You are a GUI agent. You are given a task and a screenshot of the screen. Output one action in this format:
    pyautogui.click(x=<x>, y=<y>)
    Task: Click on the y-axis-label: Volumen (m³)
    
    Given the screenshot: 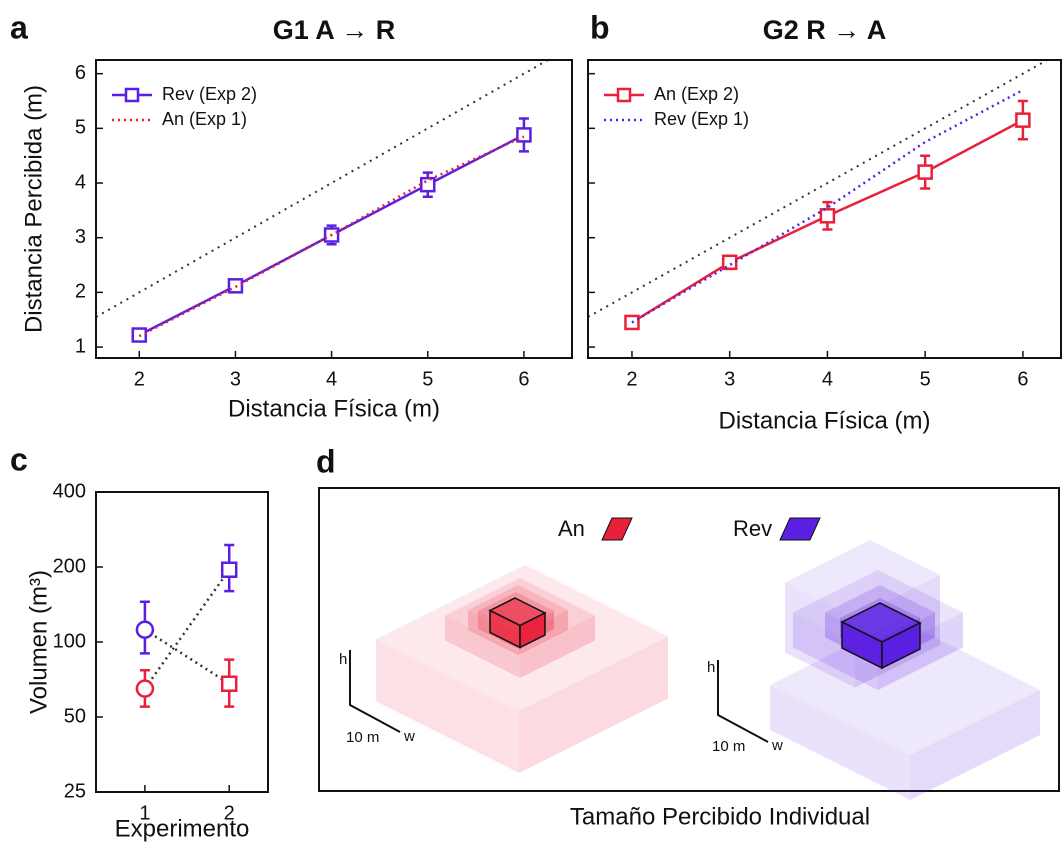 What is the action you would take?
    pyautogui.click(x=38, y=642)
    